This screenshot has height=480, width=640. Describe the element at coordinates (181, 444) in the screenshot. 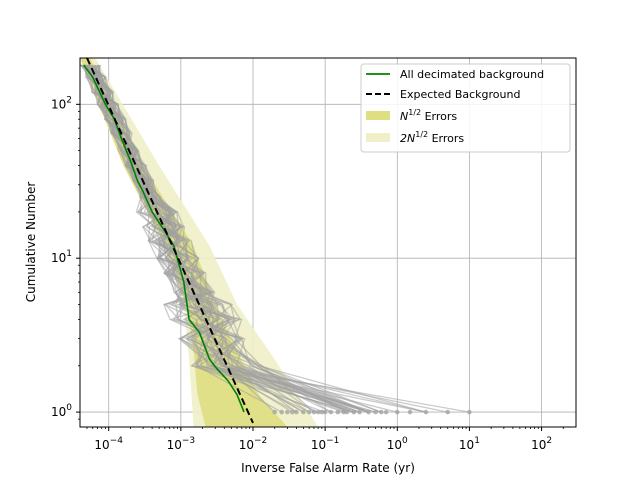

I see `x-tick-label: 10⁻³` at that location.